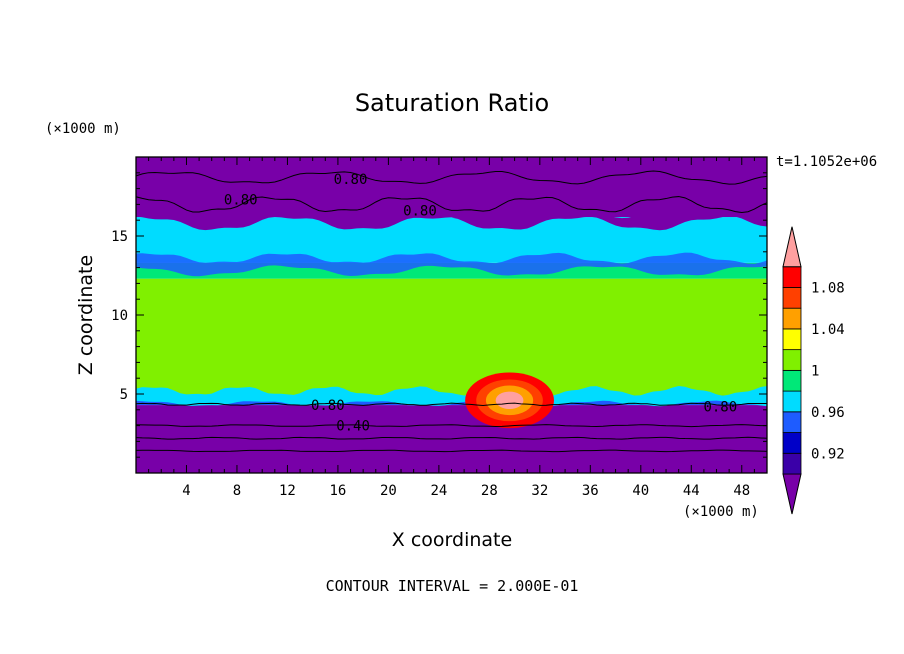 This screenshot has width=904, height=654. I want to click on colorbar-tick-label: 1.08, so click(828, 288).